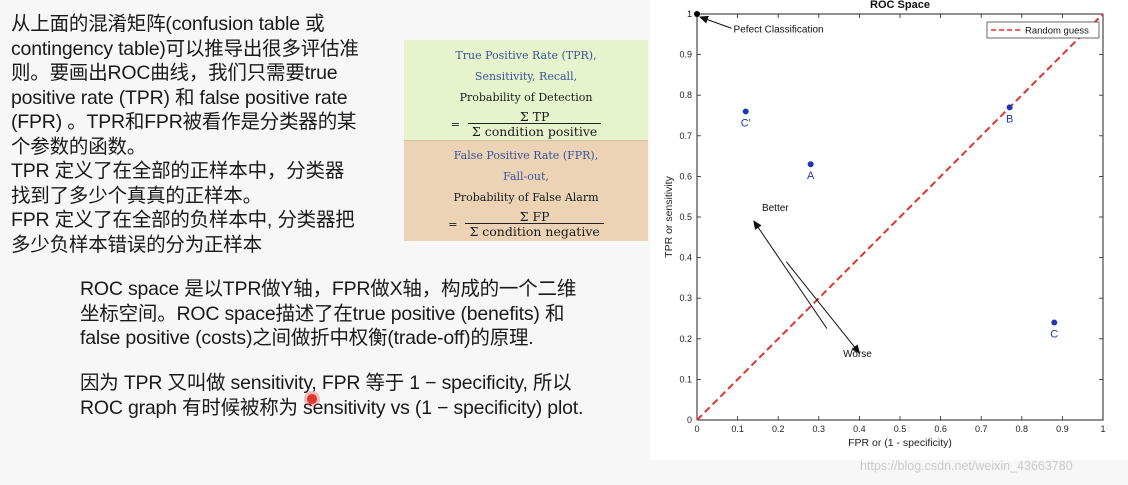  I want to click on fpr-formula: = Σ FP Σ condition negative, so click(526, 224).